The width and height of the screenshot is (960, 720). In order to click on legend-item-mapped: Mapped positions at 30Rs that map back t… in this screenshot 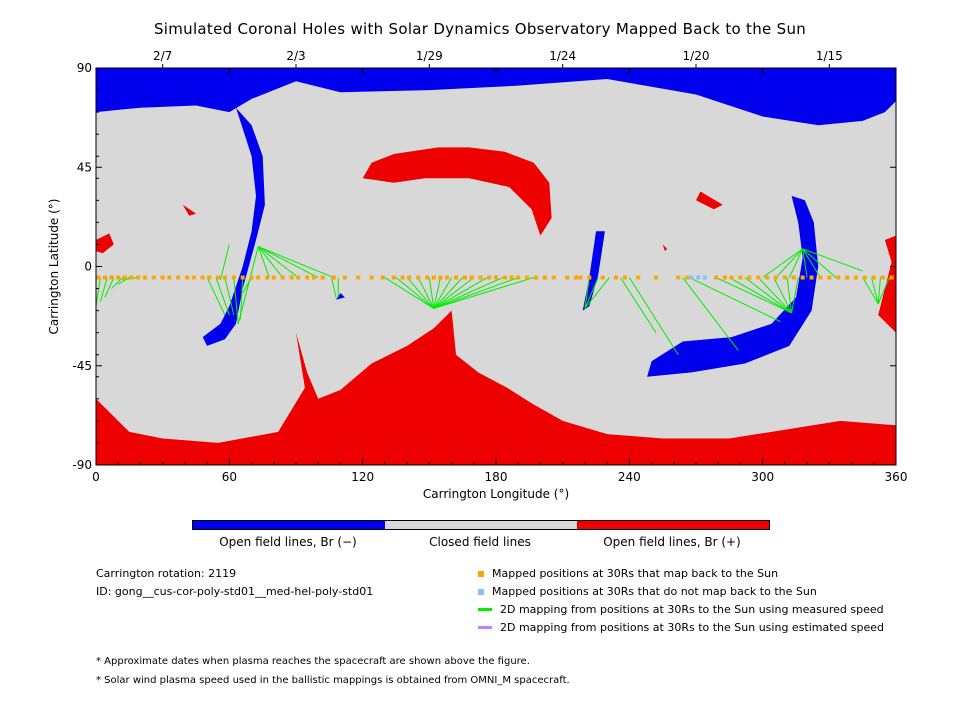, I will do `click(628, 573)`.